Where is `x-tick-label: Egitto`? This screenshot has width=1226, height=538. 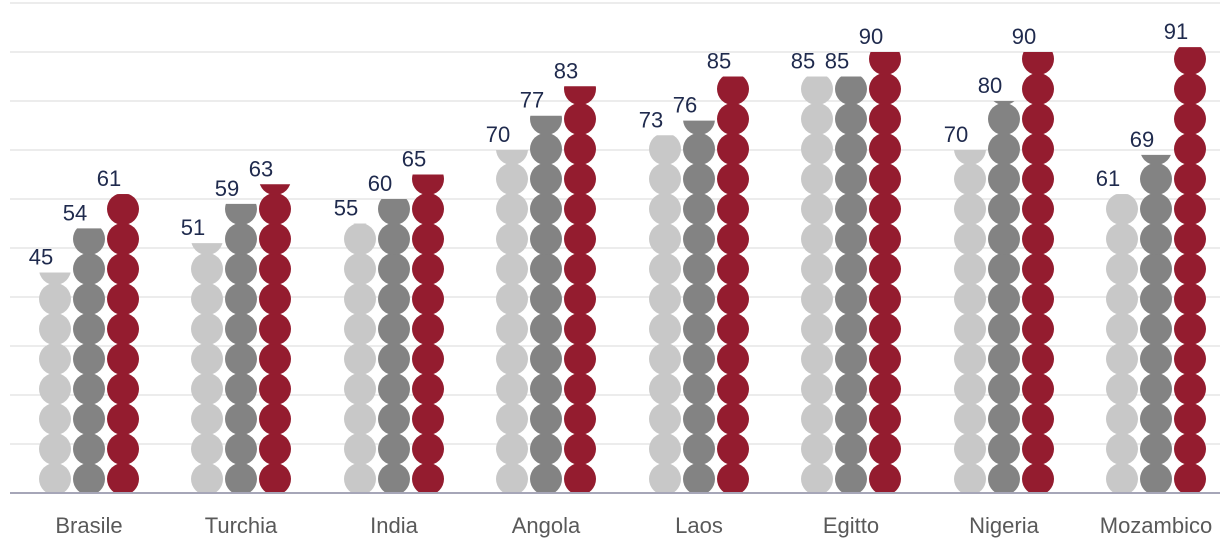
x-tick-label: Egitto is located at coordinates (851, 525).